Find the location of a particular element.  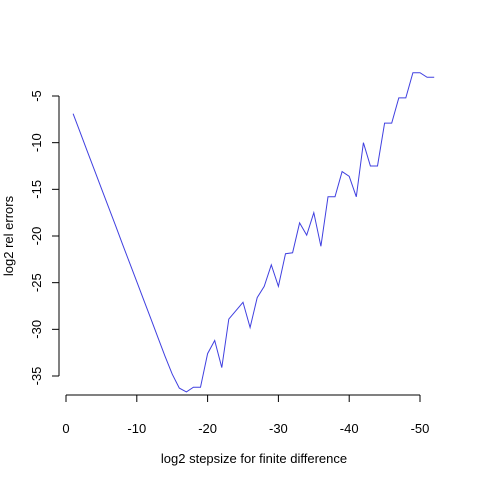

x-tick-label: -50 is located at coordinates (420, 428).